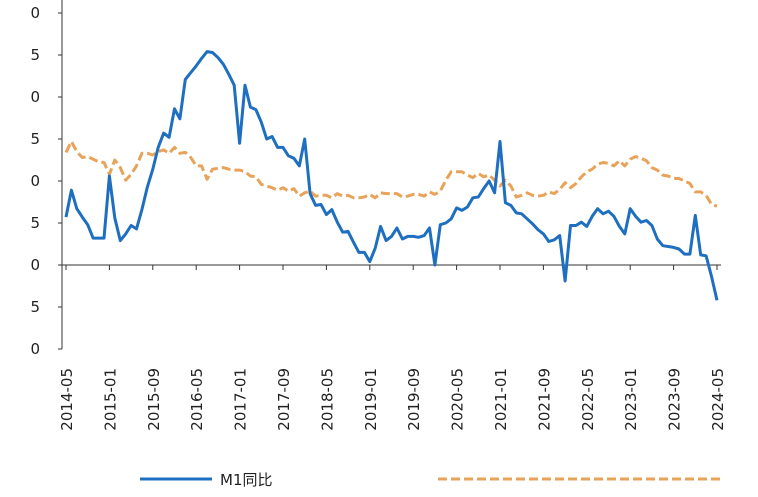 The height and width of the screenshot is (497, 758). I want to click on series-line, so click(391, 174).